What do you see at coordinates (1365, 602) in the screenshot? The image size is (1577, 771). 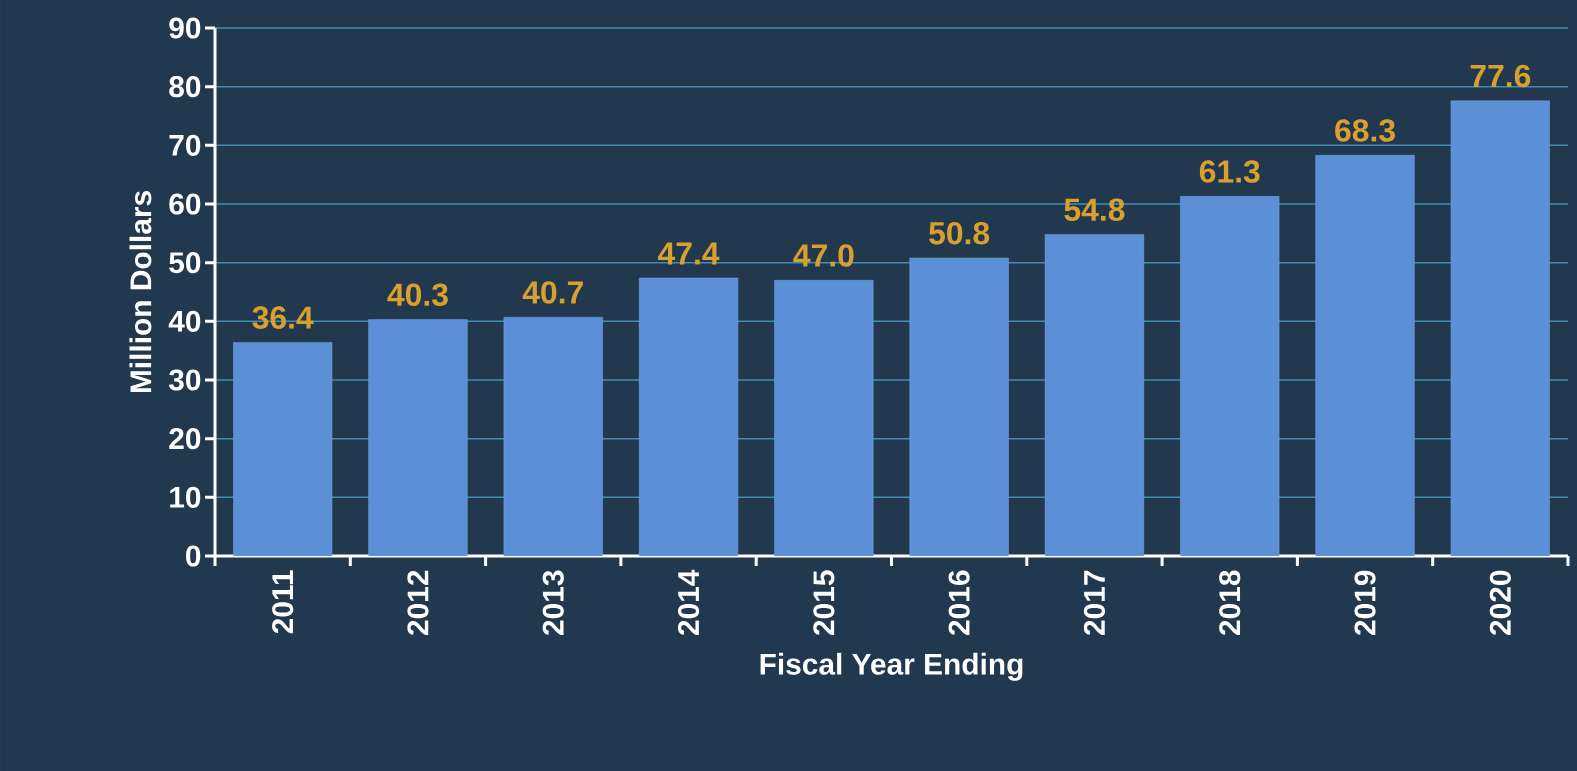 I see `x-tick-label: 2019` at bounding box center [1365, 602].